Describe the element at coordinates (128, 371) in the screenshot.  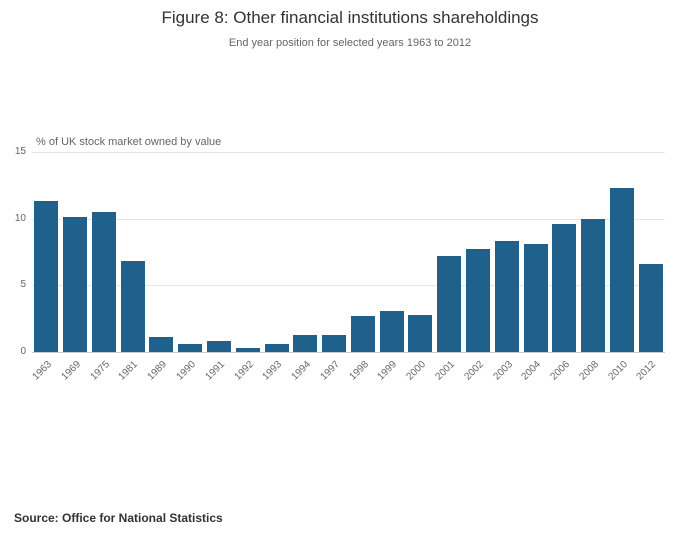
I see `x-axis-tick-label: 1981` at that location.